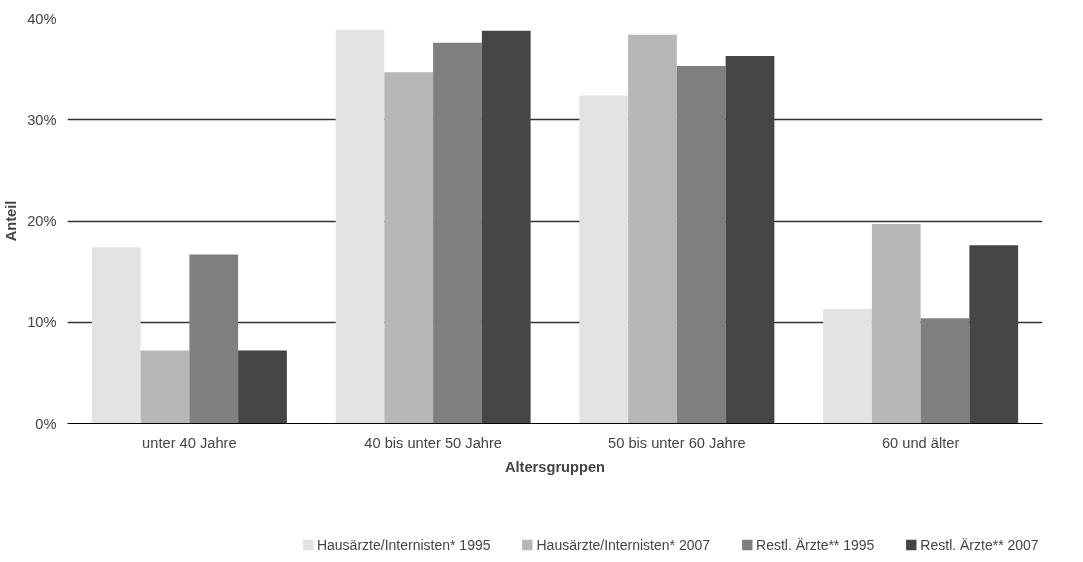 The height and width of the screenshot is (562, 1083). I want to click on legend-label: Hausärzte/Internisten* 2007, so click(623, 544).